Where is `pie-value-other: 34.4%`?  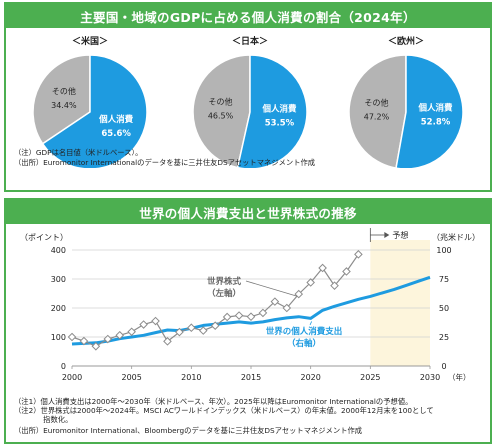 pie-value-other: 34.4% is located at coordinates (64, 105).